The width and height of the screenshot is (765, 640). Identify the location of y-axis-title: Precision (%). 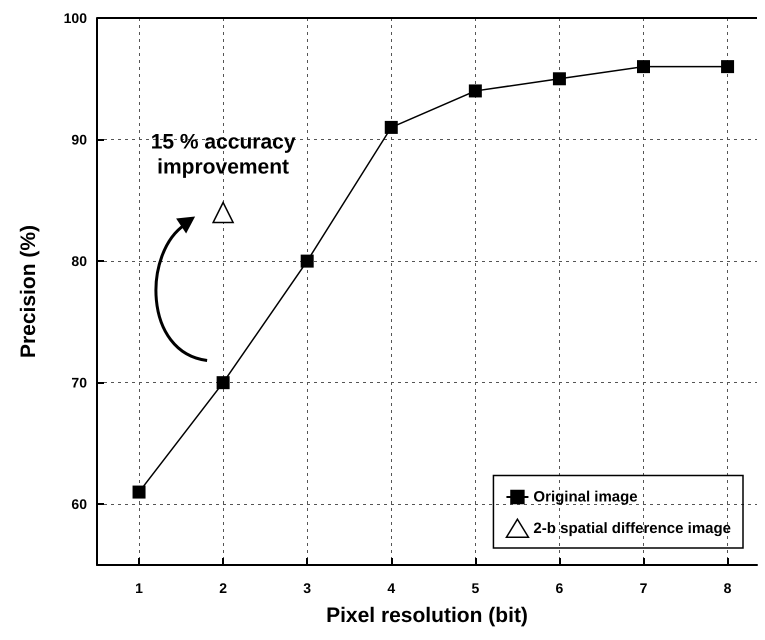
(28, 291).